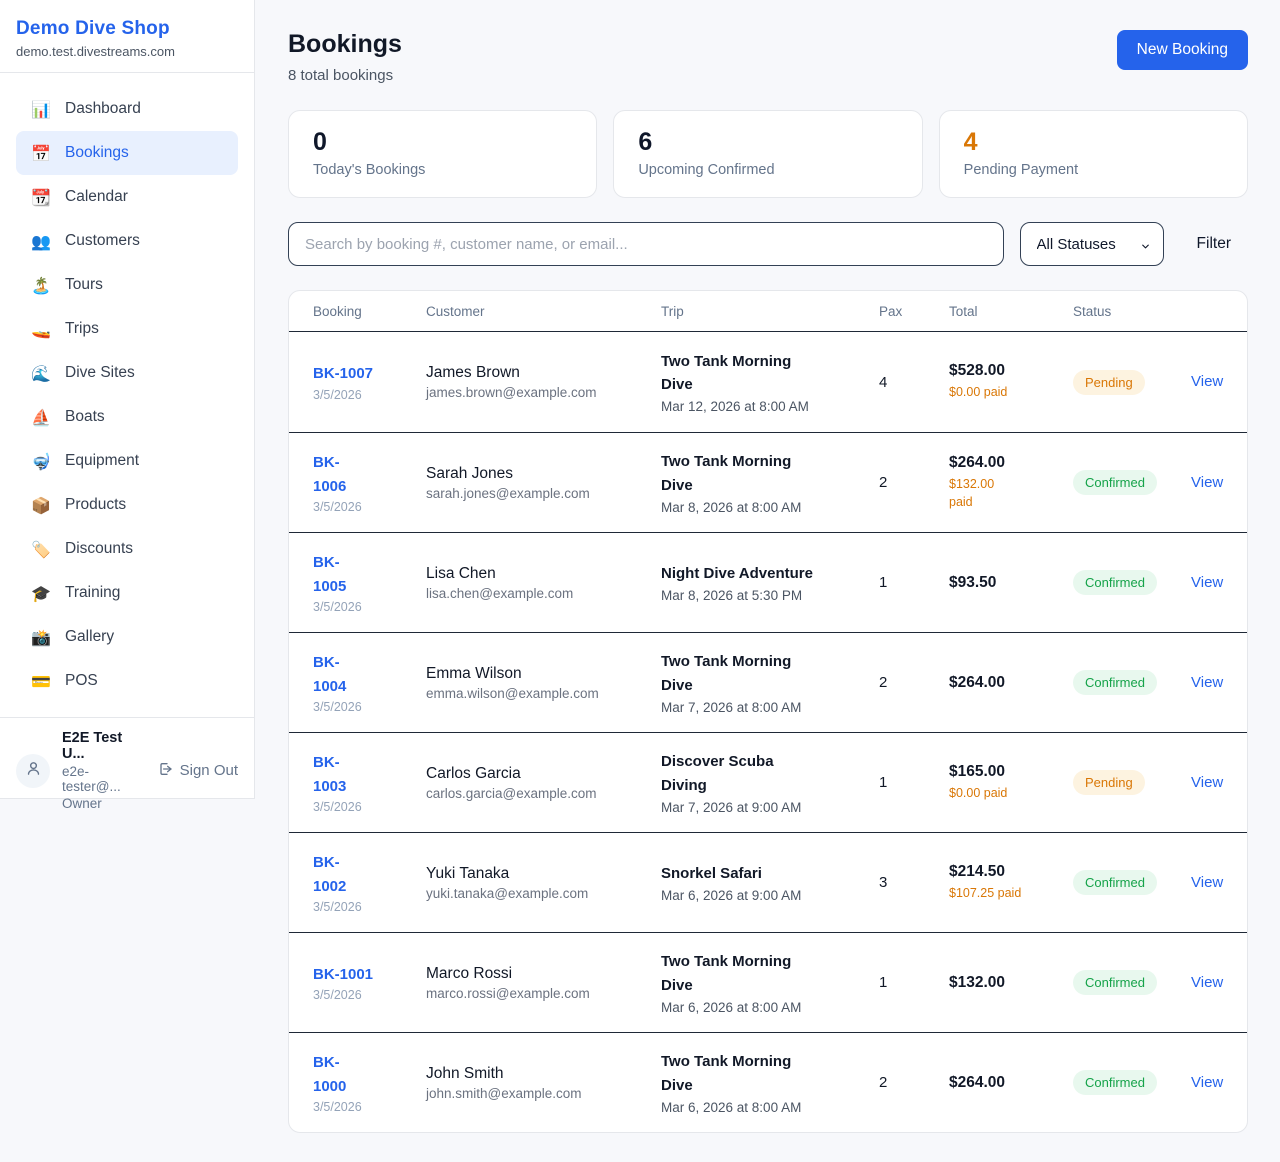  Describe the element at coordinates (41, 153) in the screenshot. I see `calendar-icon: 📅` at that location.